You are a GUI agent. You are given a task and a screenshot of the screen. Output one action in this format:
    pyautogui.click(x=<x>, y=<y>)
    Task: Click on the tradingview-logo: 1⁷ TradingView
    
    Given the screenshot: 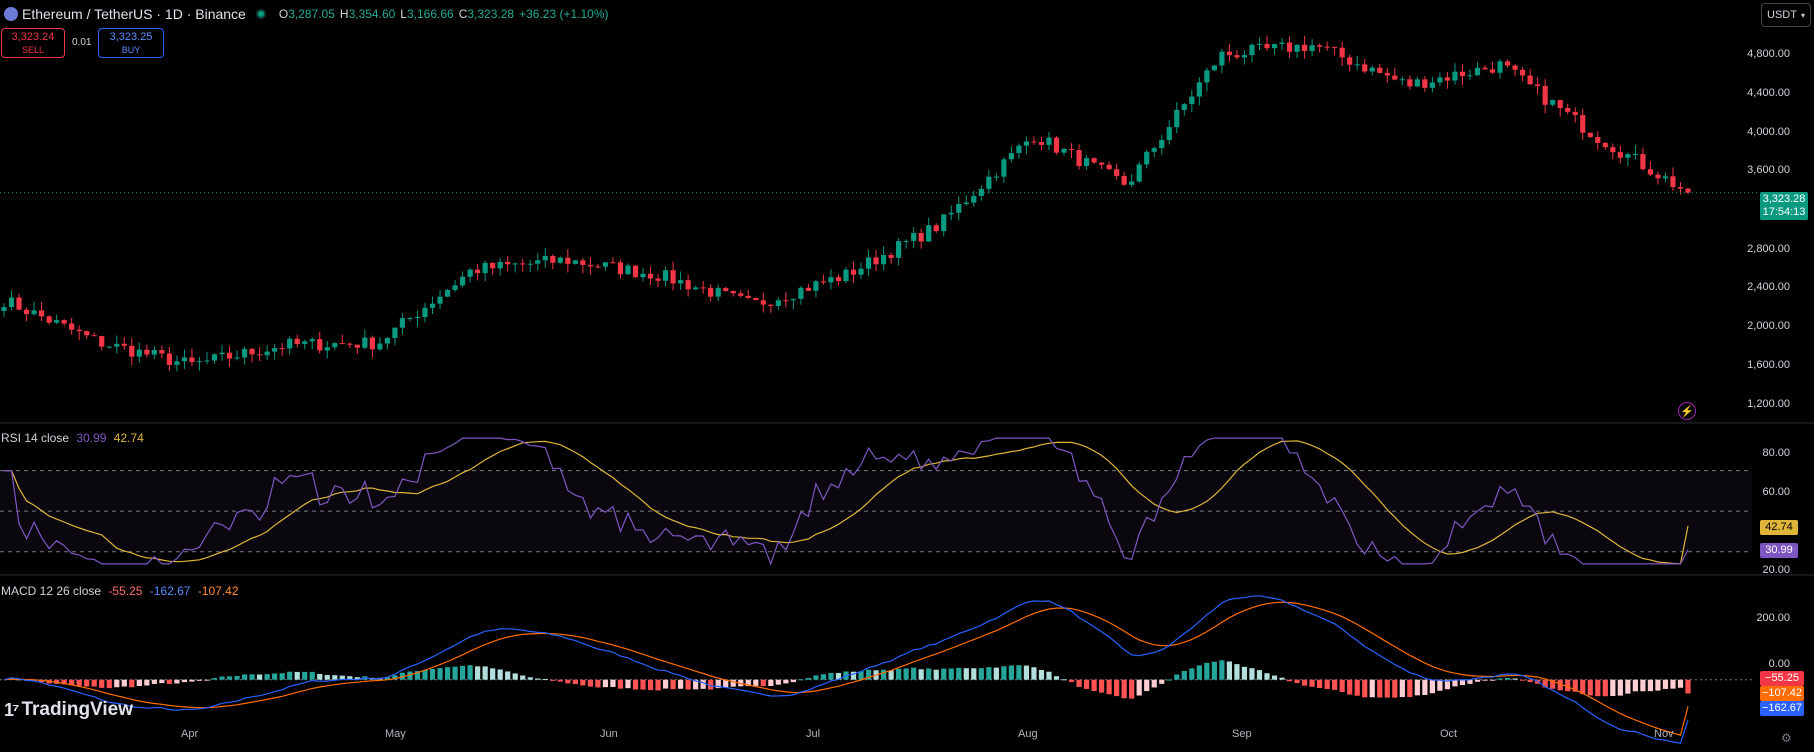 What is the action you would take?
    pyautogui.click(x=68, y=710)
    